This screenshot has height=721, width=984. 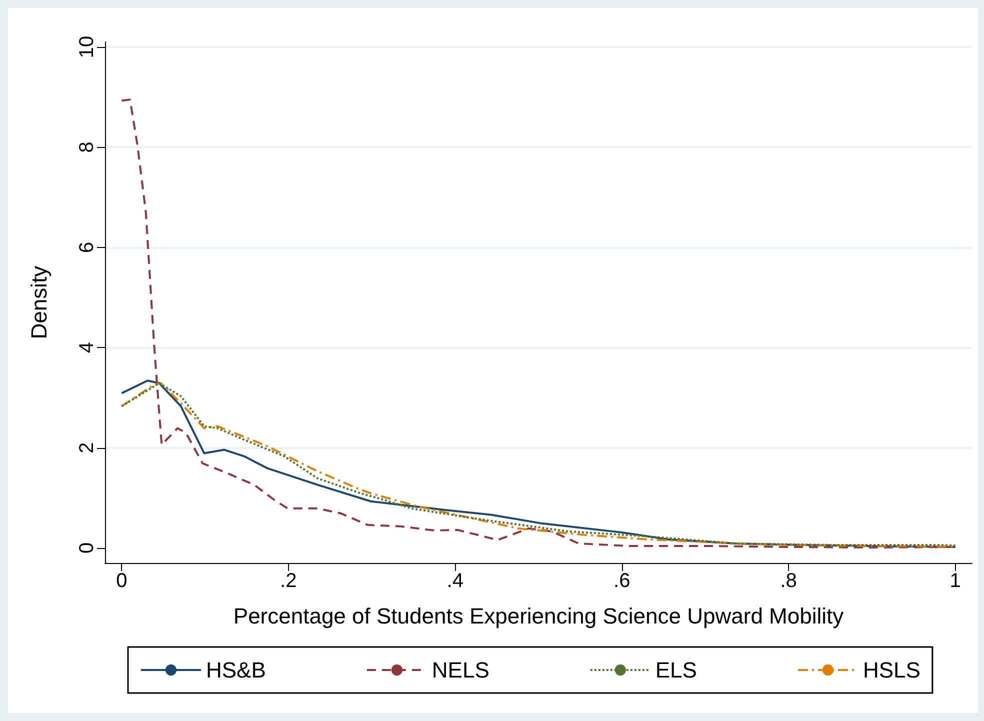 I want to click on x-tick-label: .6, so click(x=622, y=581).